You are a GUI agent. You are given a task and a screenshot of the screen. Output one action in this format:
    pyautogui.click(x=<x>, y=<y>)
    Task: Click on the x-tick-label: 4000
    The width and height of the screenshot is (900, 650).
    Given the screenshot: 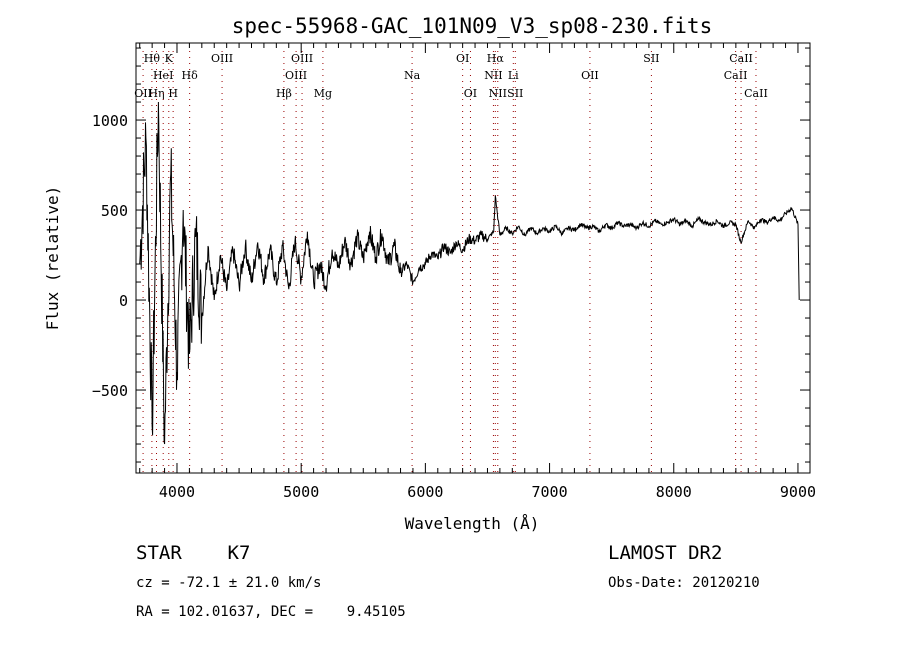 What is the action you would take?
    pyautogui.click(x=177, y=492)
    